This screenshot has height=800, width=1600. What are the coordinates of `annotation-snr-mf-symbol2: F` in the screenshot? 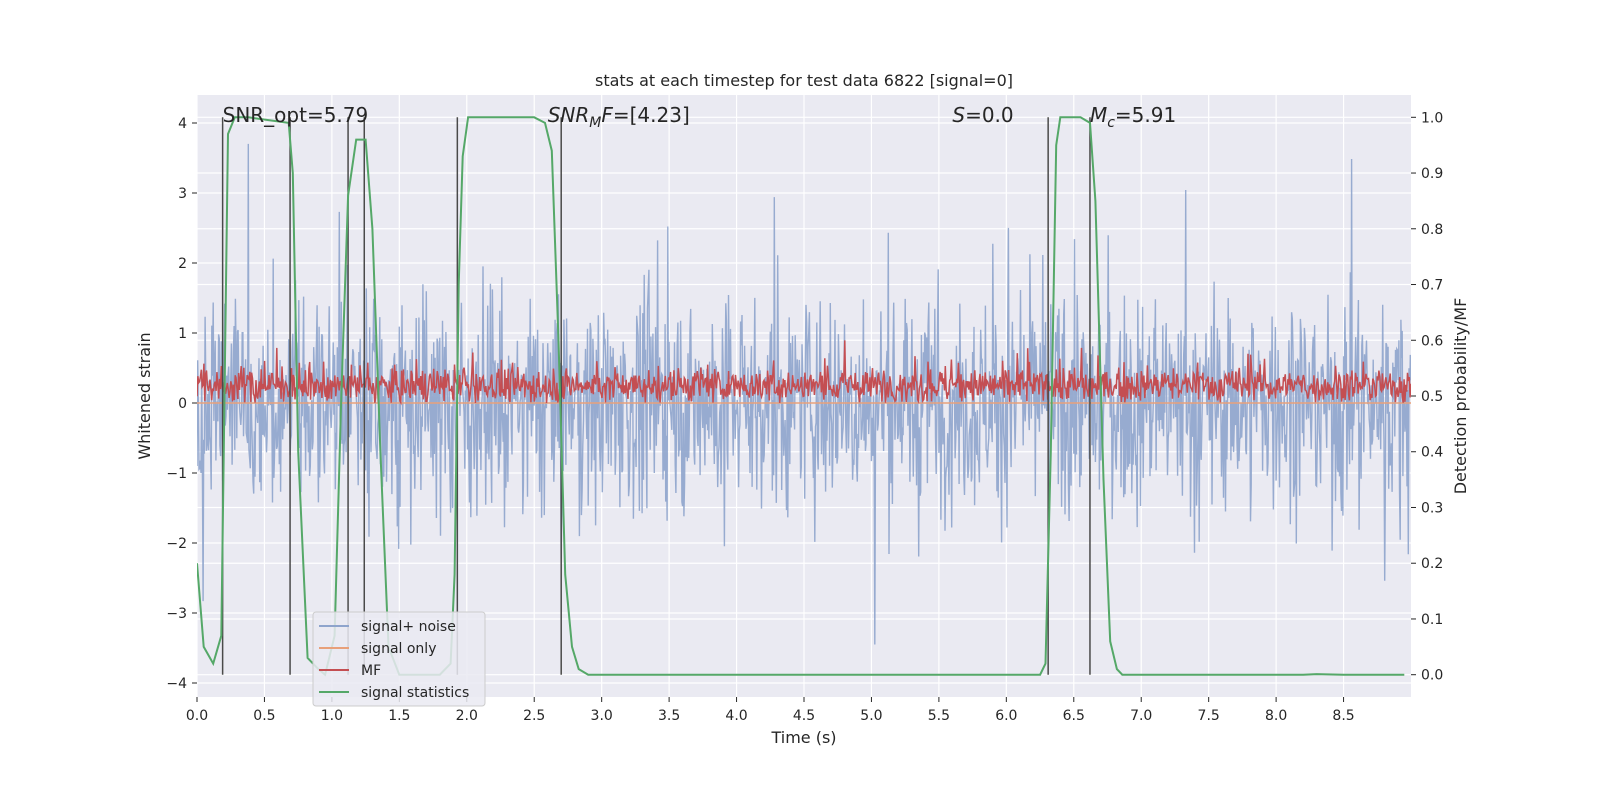 It's located at (607, 115).